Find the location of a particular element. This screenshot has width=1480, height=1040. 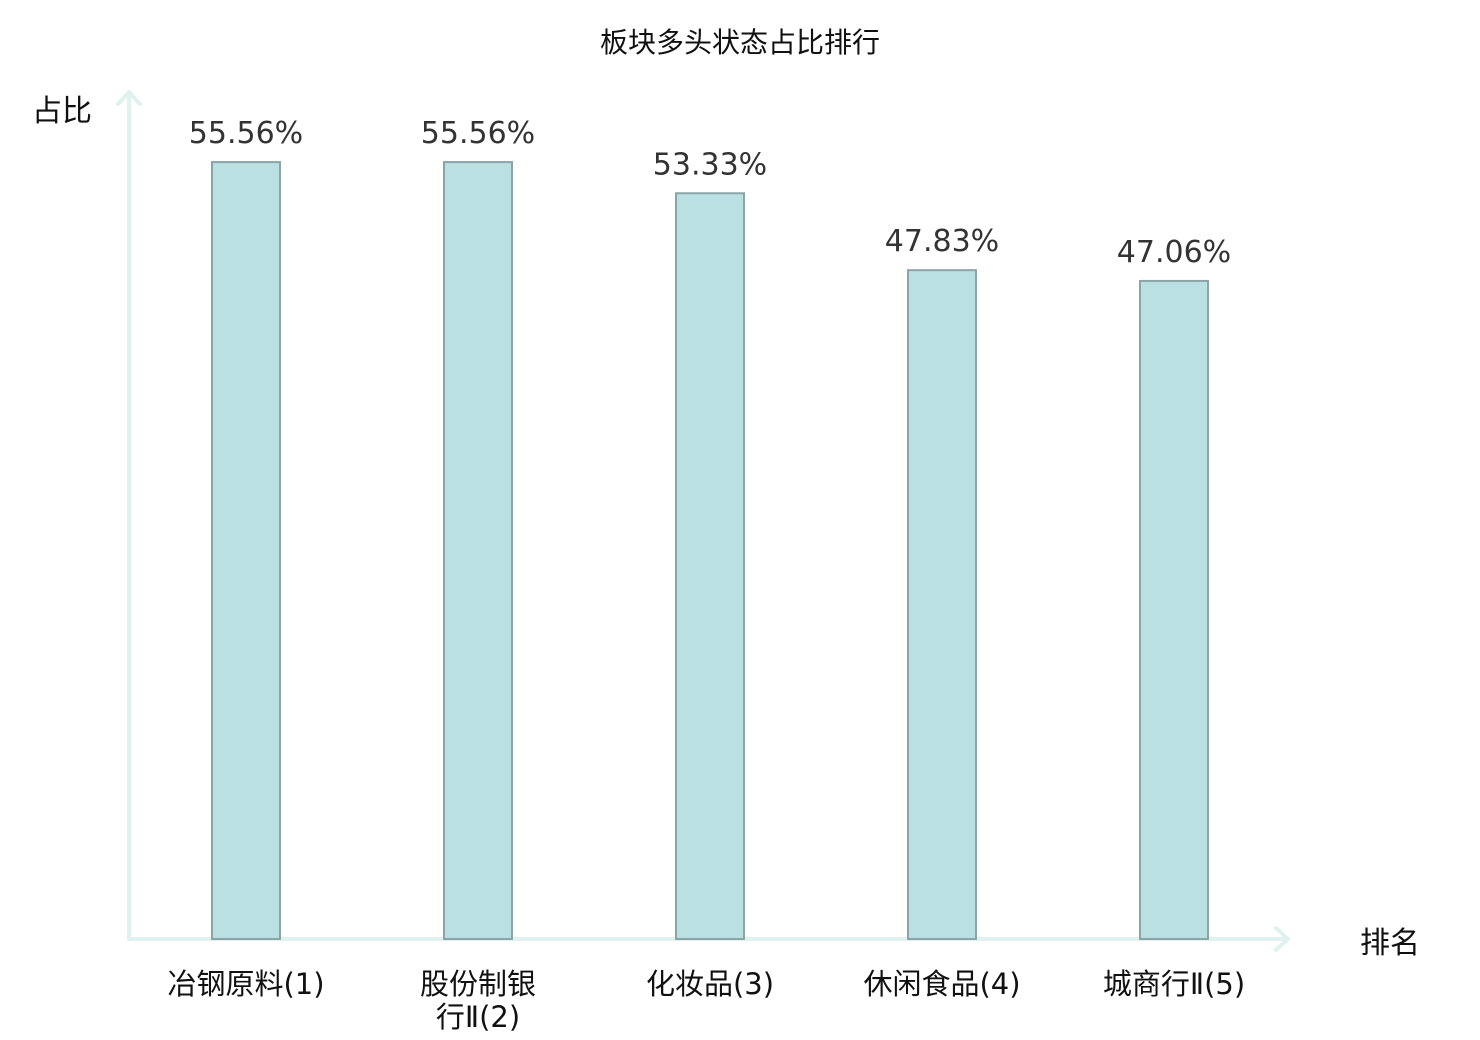

value-labels: 55.56% 55.56% 53.33% 47.83% 47.06% is located at coordinates (710, 193).